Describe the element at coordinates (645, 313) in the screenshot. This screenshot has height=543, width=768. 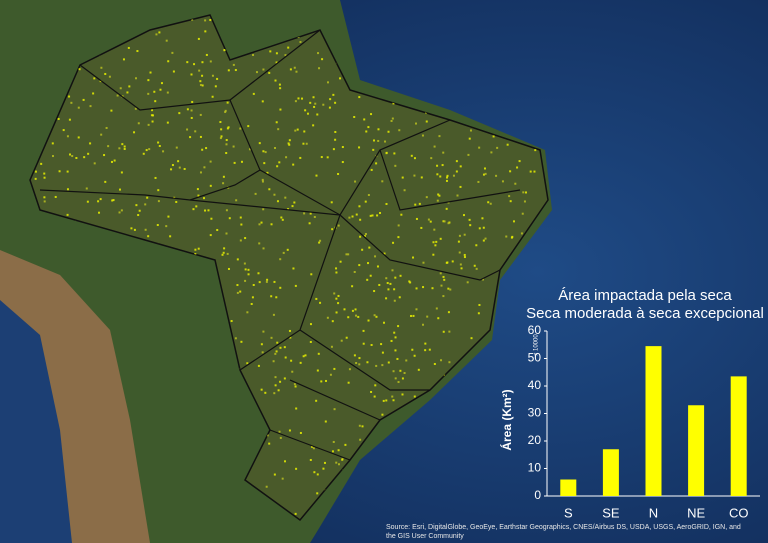
I see `chart-subtitle: Seca moderada à seca excepcional` at that location.